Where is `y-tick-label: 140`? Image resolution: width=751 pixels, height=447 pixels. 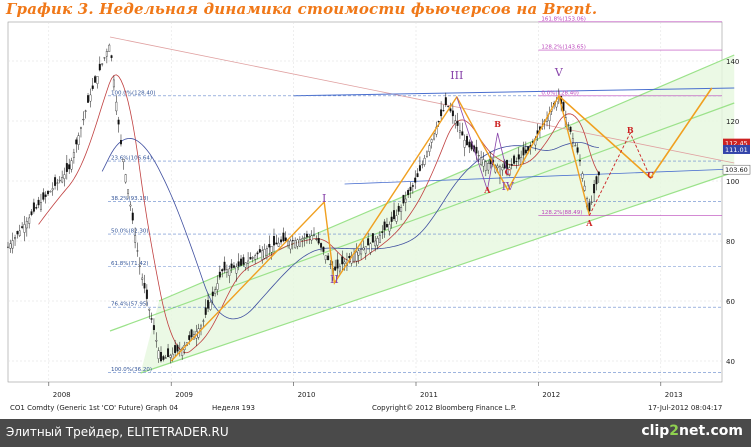
y-tick-label: 140 is located at coordinates (732, 62).